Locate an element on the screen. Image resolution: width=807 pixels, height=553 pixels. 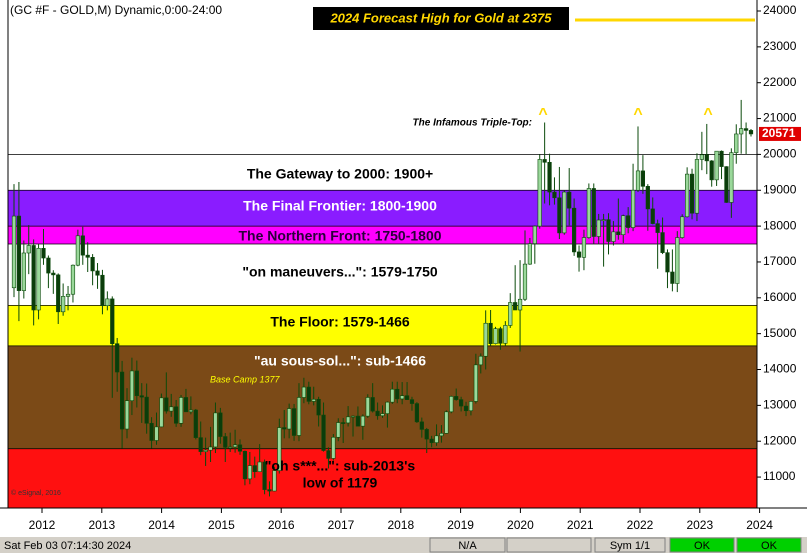
band-label: "on maneuvers...": 1579-1750 is located at coordinates (340, 272).